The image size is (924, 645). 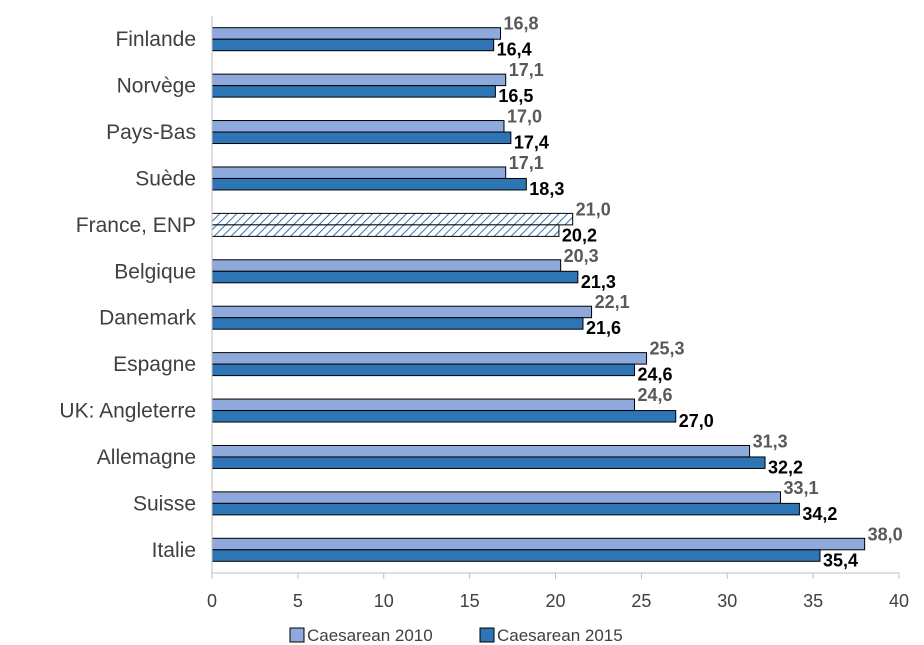 What do you see at coordinates (395, 277) in the screenshot?
I see `bar-2015-belgique` at bounding box center [395, 277].